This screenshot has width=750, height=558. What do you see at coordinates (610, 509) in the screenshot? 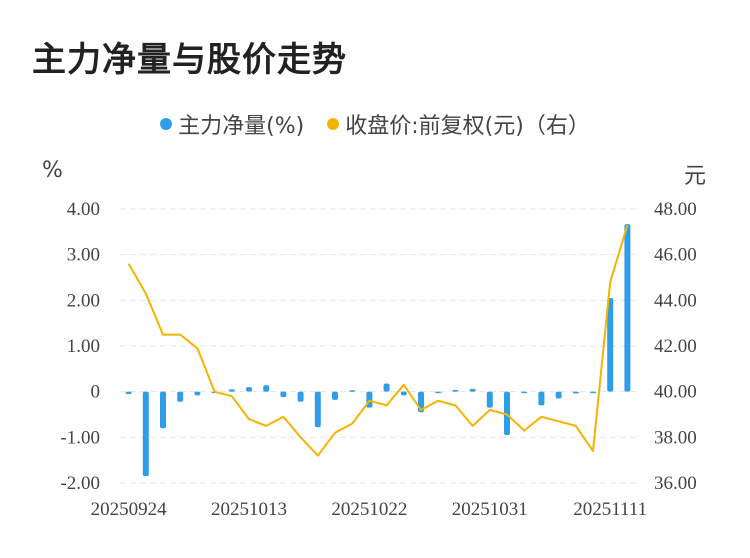
I see `x-tick-label: 20251111` at bounding box center [610, 509].